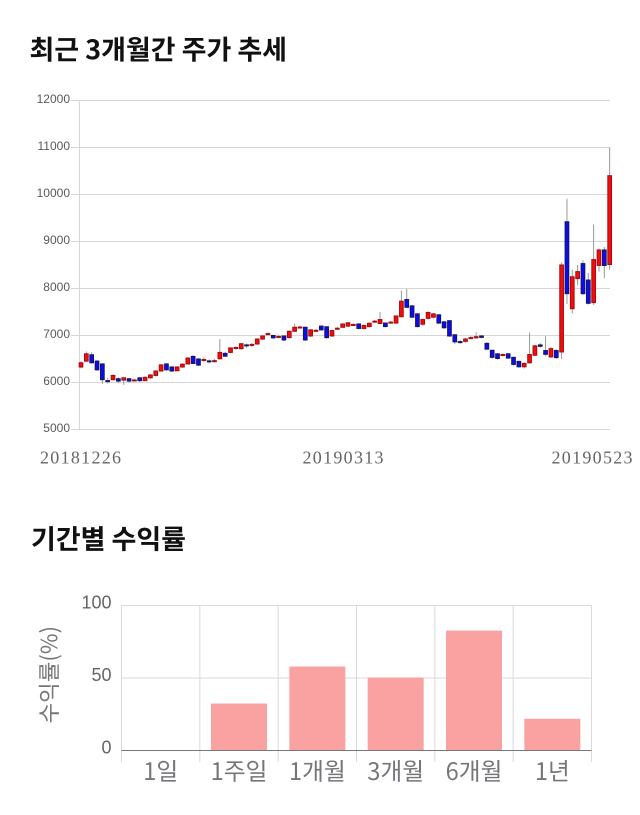 This screenshot has width=640, height=815. What do you see at coordinates (56, 240) in the screenshot?
I see `svg-text: 9000` at bounding box center [56, 240].